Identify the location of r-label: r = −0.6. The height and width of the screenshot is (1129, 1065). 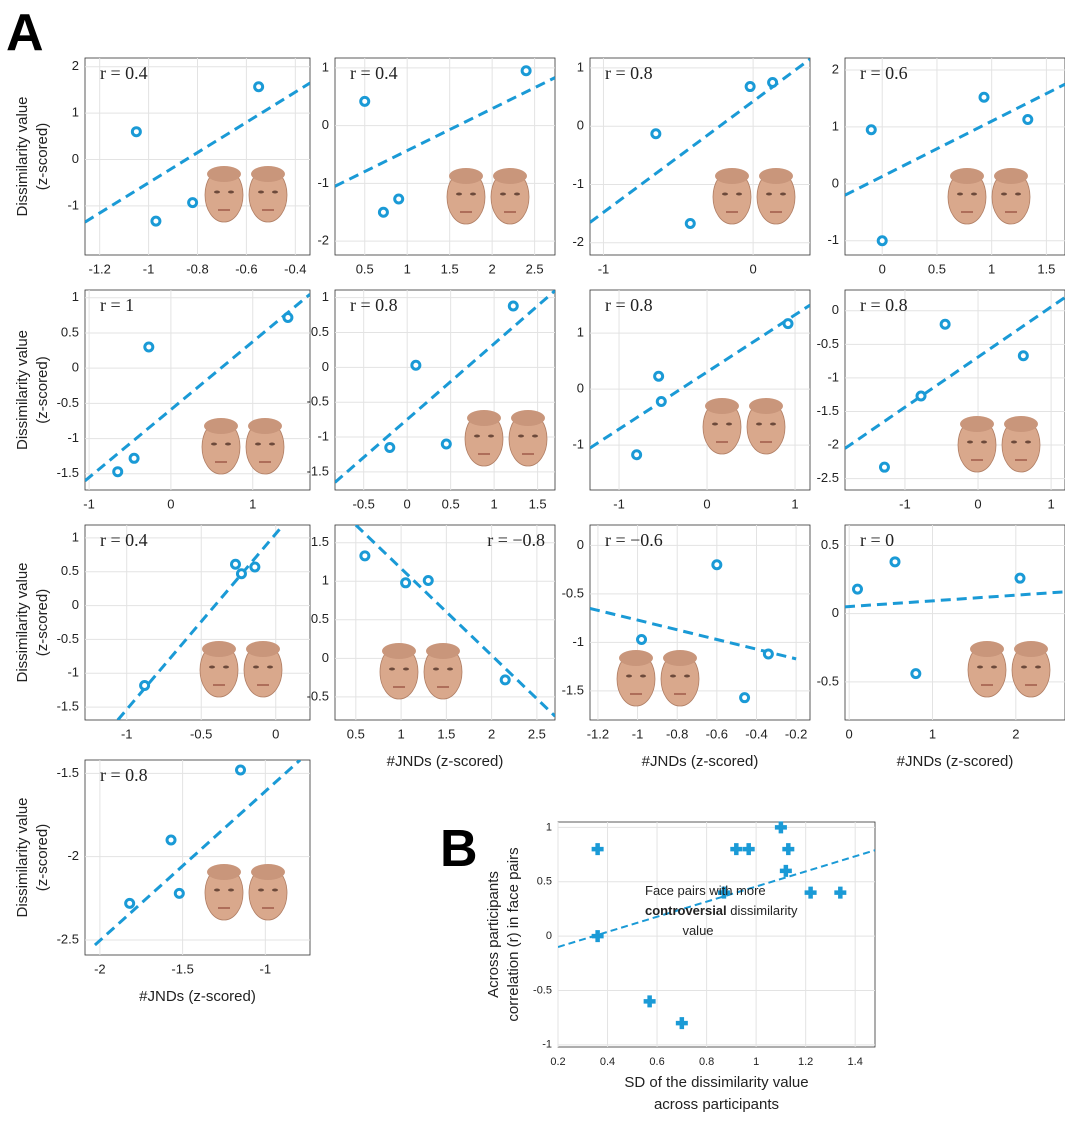
(634, 540).